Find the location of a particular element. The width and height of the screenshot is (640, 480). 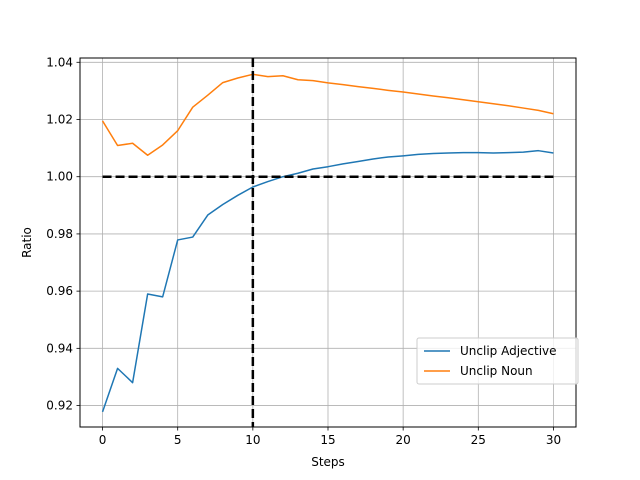

x-tick-label-4: 20 is located at coordinates (403, 440).